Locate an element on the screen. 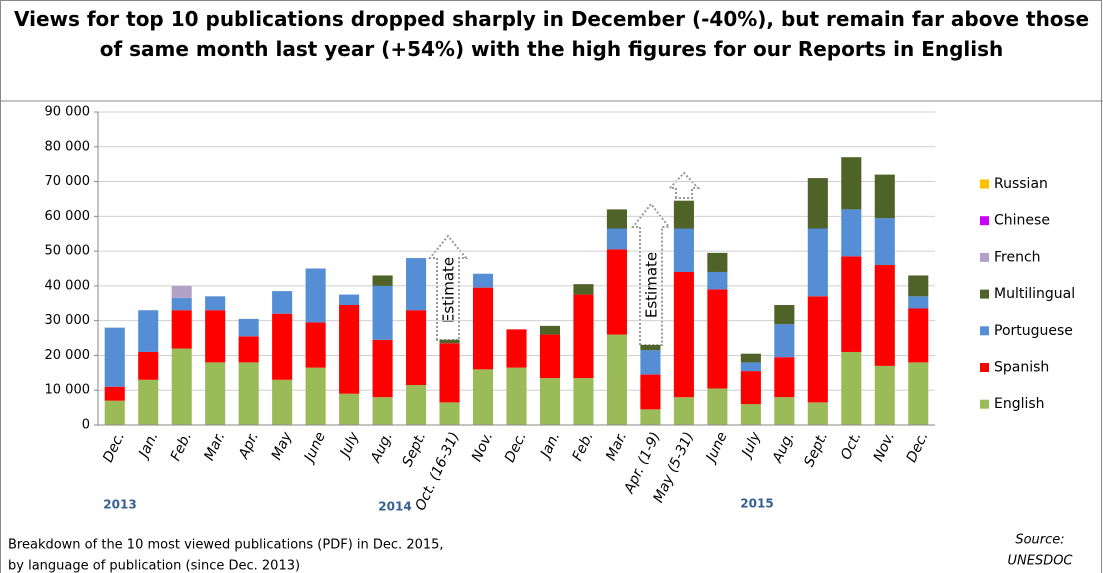 The image size is (1103, 573). legend-label: Russian is located at coordinates (1021, 184).